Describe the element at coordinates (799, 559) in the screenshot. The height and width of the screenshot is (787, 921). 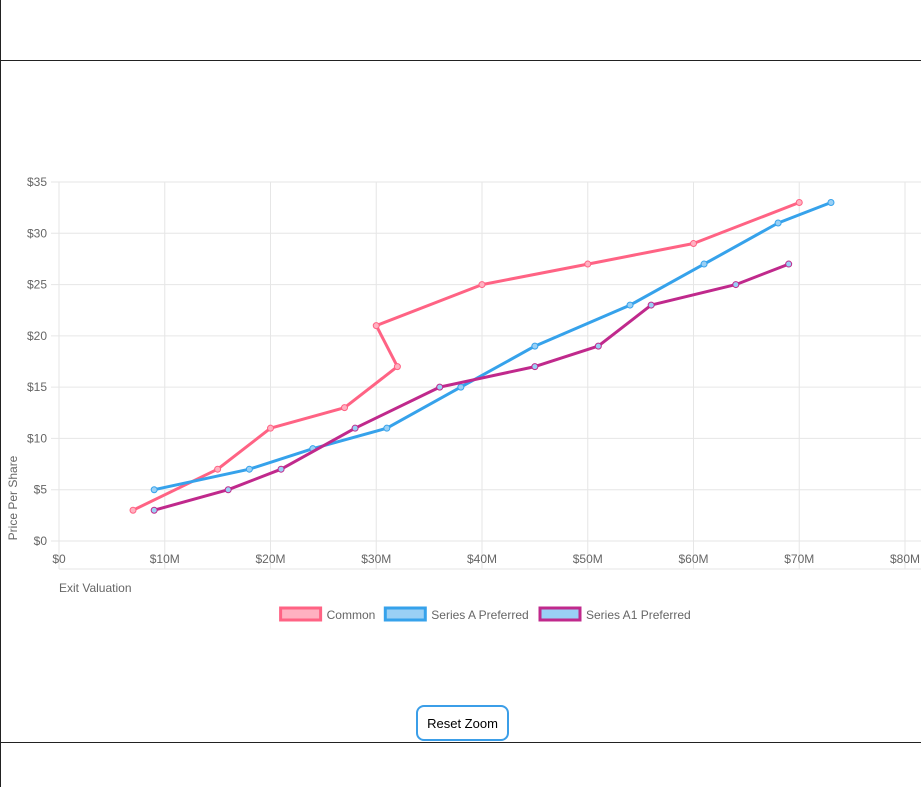
I see `x-tick-label: $70M` at that location.